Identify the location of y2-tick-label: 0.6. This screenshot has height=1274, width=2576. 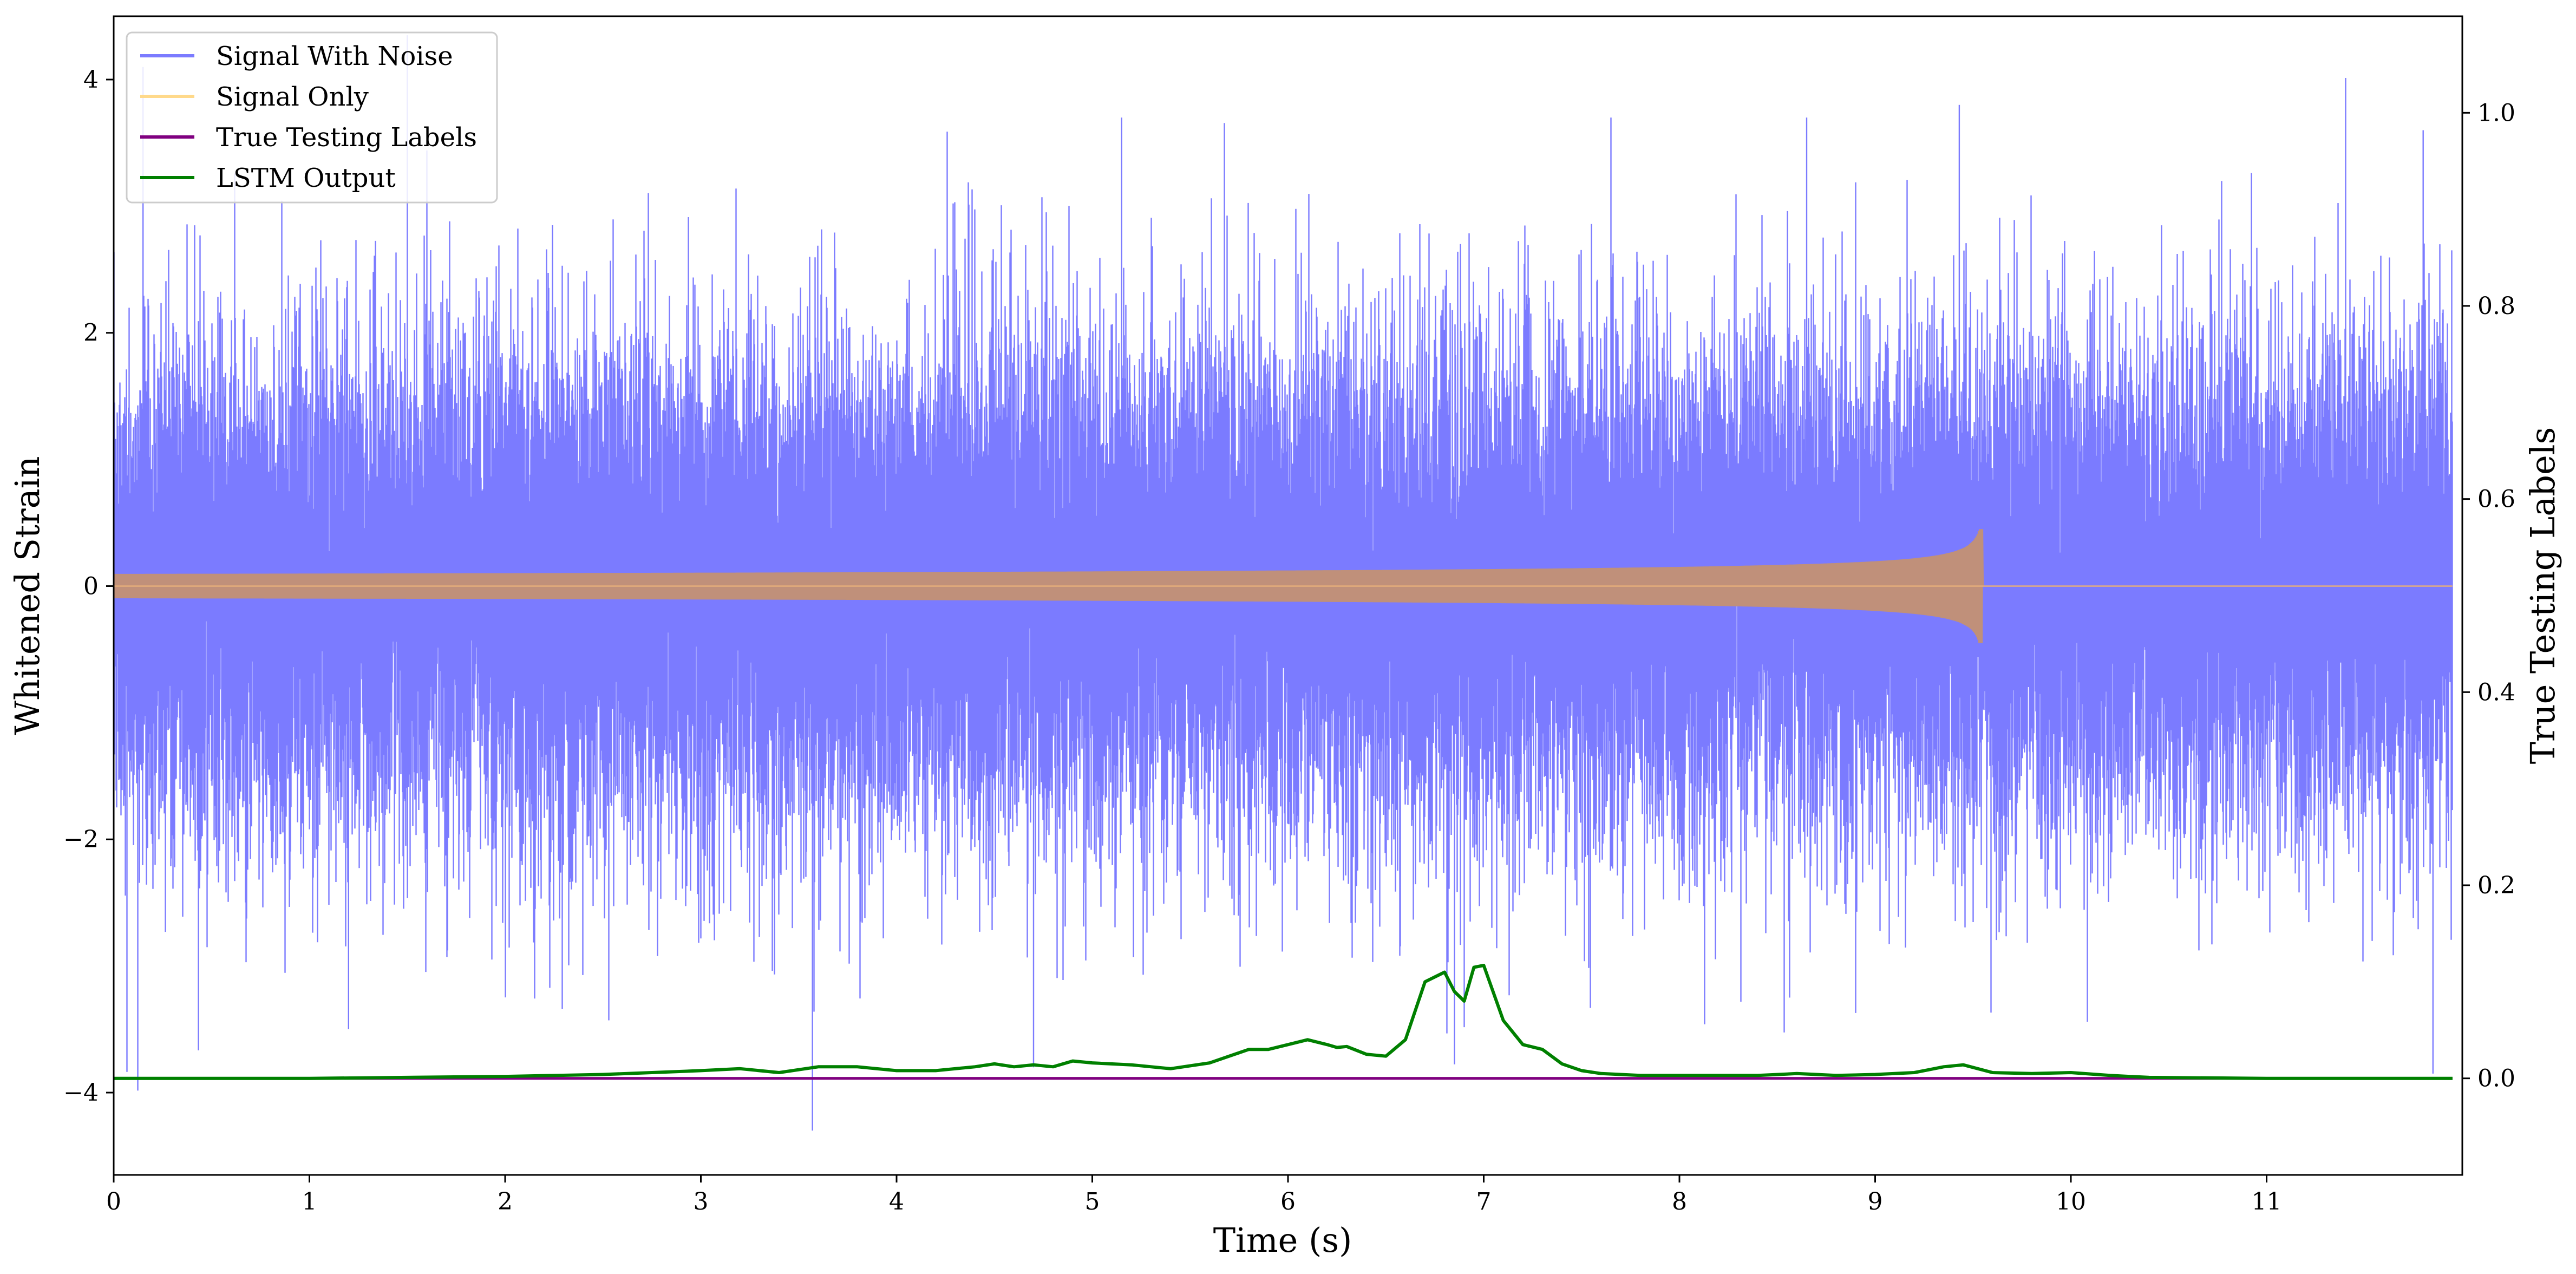
(2496, 499).